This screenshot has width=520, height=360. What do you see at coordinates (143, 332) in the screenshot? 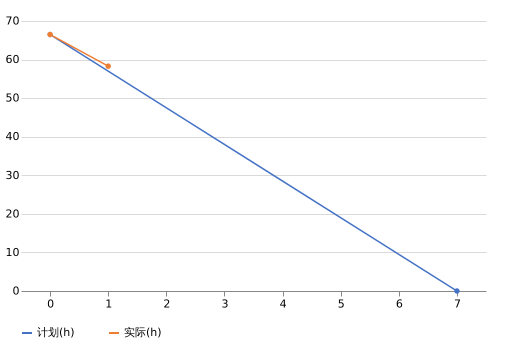
I see `legend-label: 实际(h)` at bounding box center [143, 332].